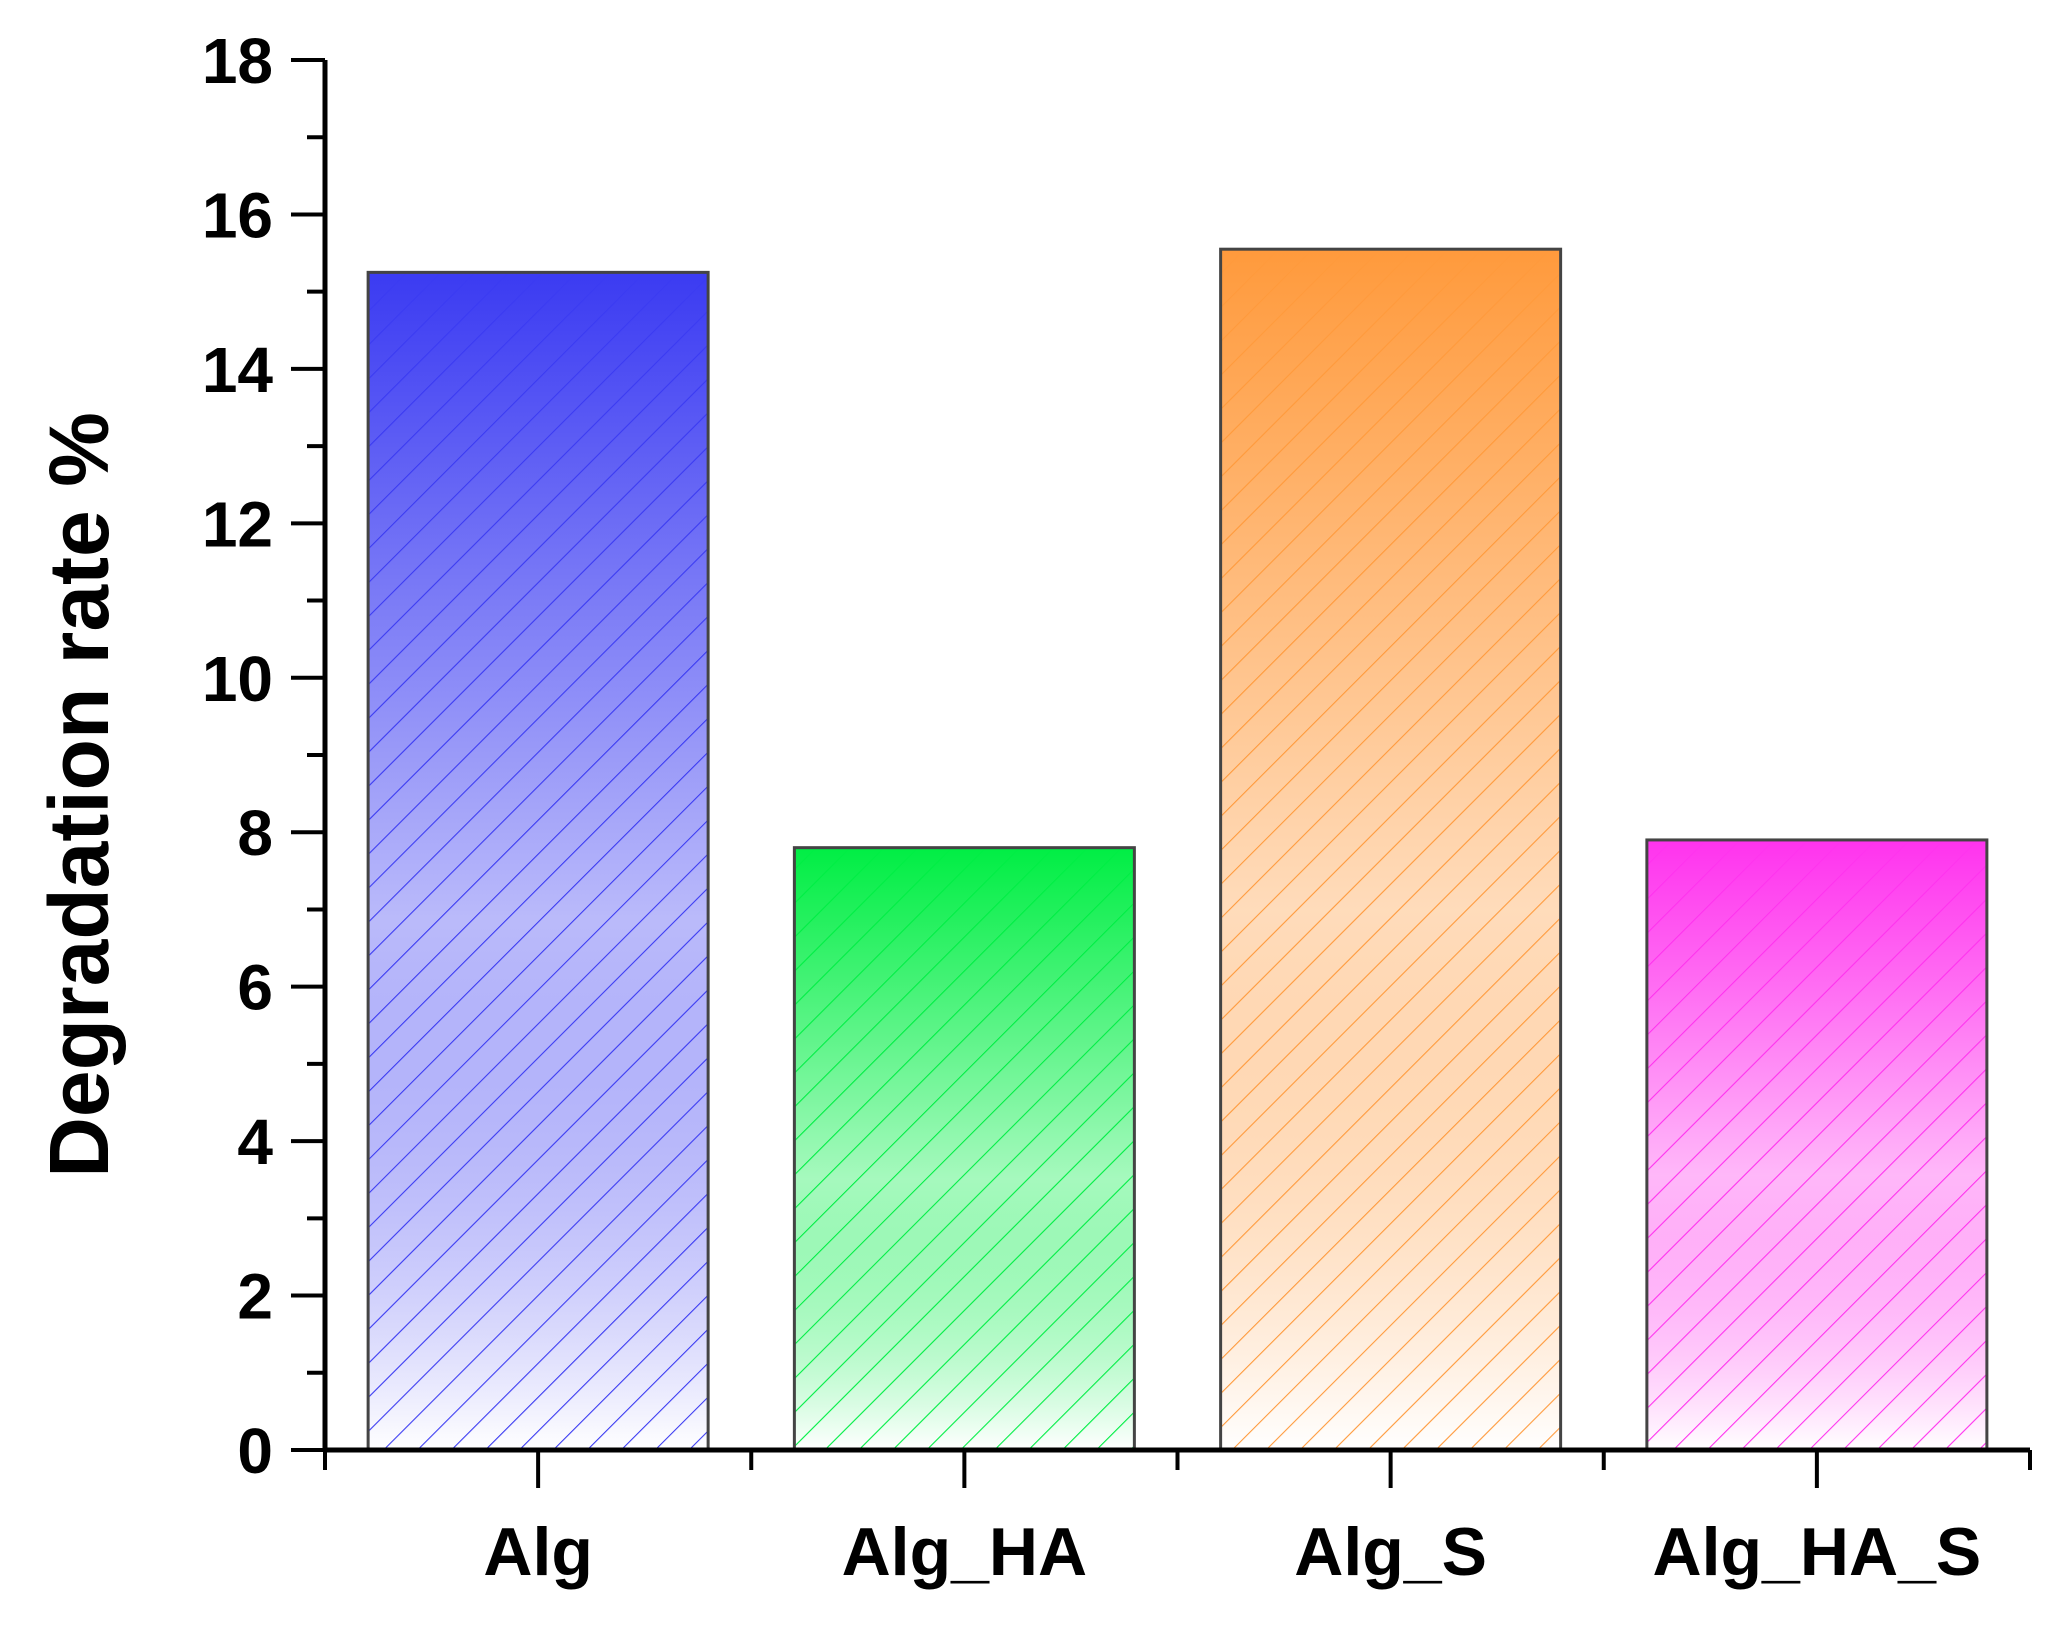 The height and width of the screenshot is (1626, 2051). Describe the element at coordinates (237, 61) in the screenshot. I see `y-tick-label: 18` at that location.